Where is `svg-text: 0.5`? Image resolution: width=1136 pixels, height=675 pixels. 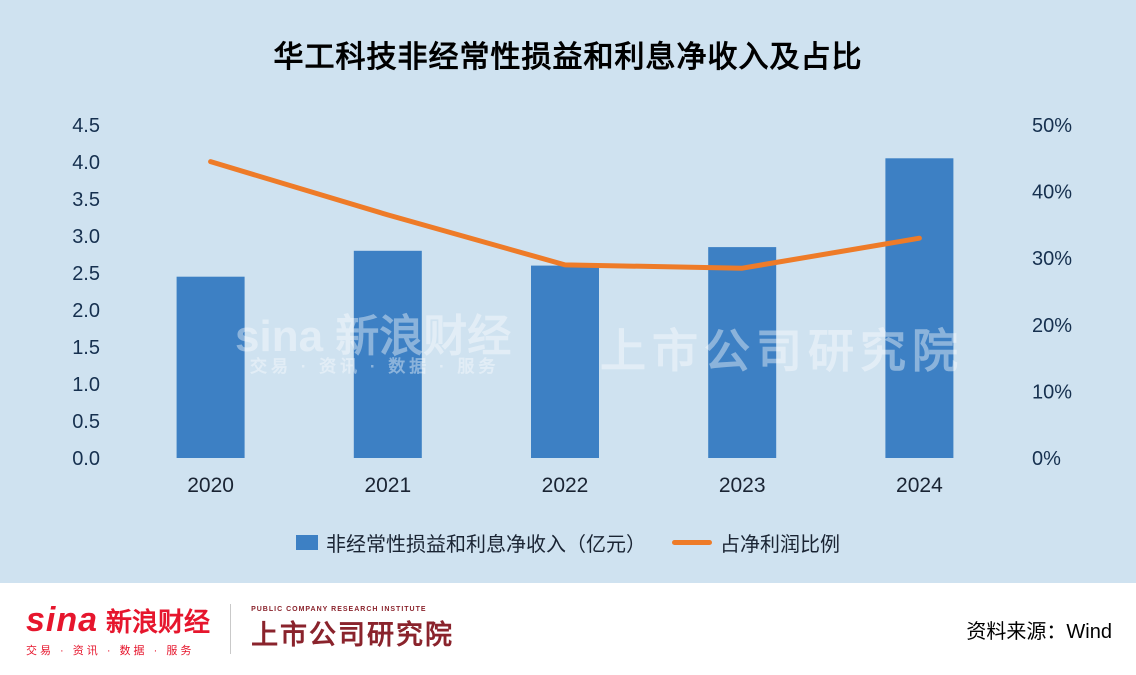 svg-text: 0.5 is located at coordinates (86, 422).